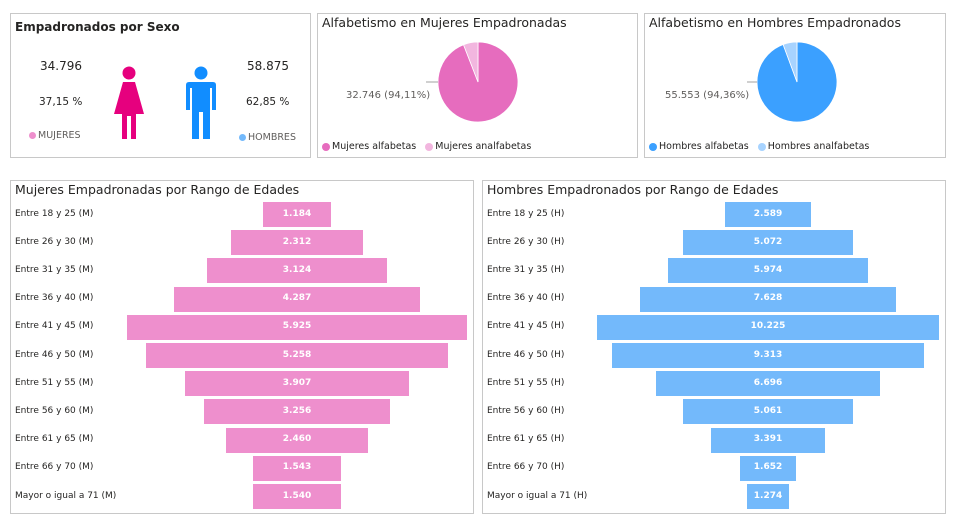 Image resolution: width=961 pixels, height=529 pixels. What do you see at coordinates (374, 146) in the screenshot?
I see `legend-label: Mujeres alfabetas` at bounding box center [374, 146].